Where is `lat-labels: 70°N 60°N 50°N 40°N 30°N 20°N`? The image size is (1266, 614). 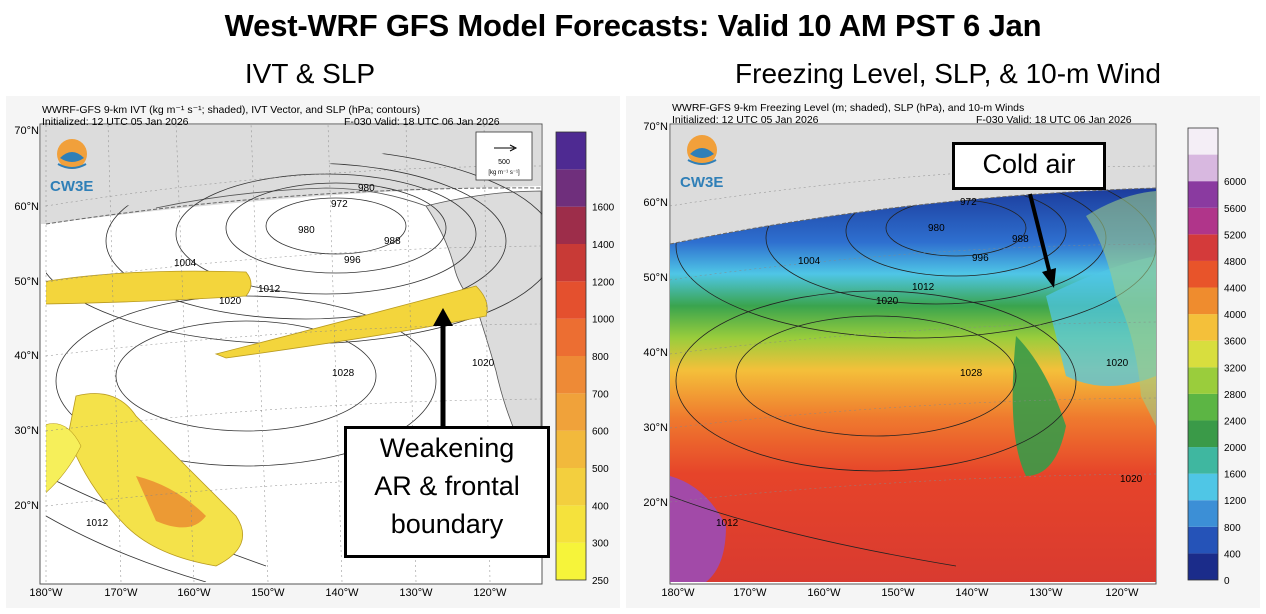 lat-labels: 70°N 60°N 50°N 40°N 30°N 20°N is located at coordinates (26, 318).